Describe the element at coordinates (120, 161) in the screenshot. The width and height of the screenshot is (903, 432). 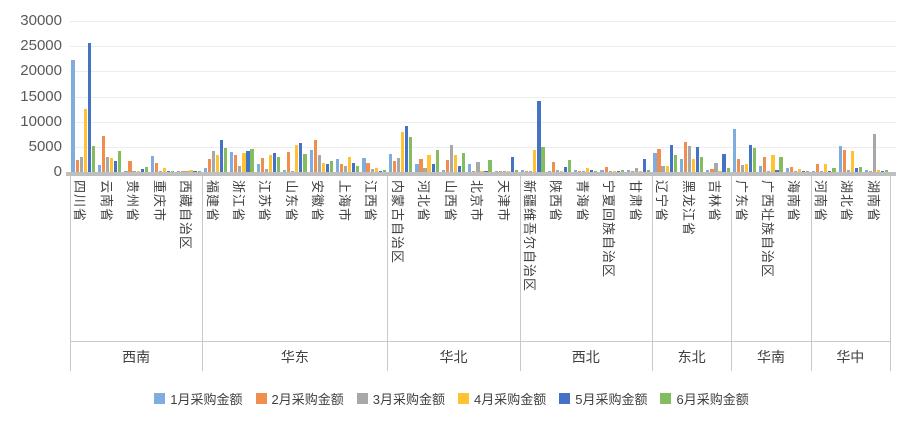
I see `bar-云南省-6月采购金额` at that location.